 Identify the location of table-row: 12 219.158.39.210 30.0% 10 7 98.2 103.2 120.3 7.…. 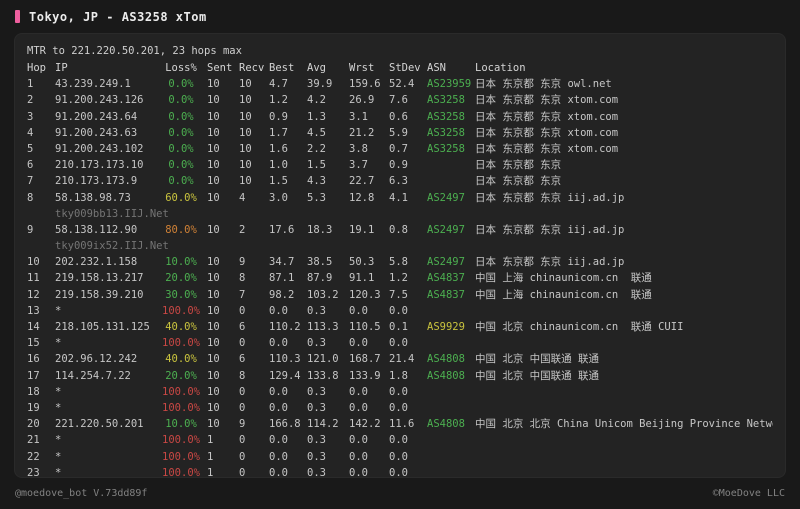
(400, 295).